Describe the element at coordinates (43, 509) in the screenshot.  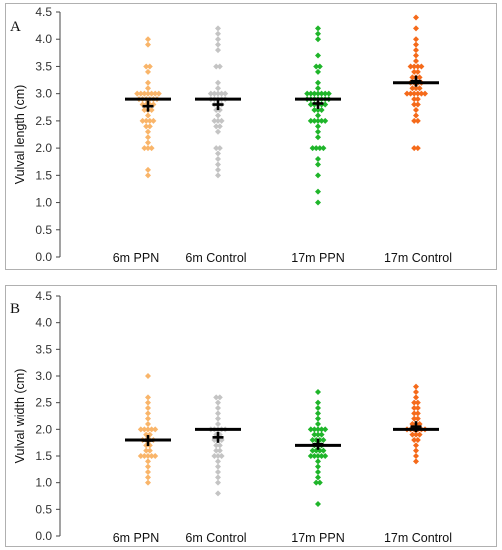
I see `y-tick-label: 0.5` at that location.